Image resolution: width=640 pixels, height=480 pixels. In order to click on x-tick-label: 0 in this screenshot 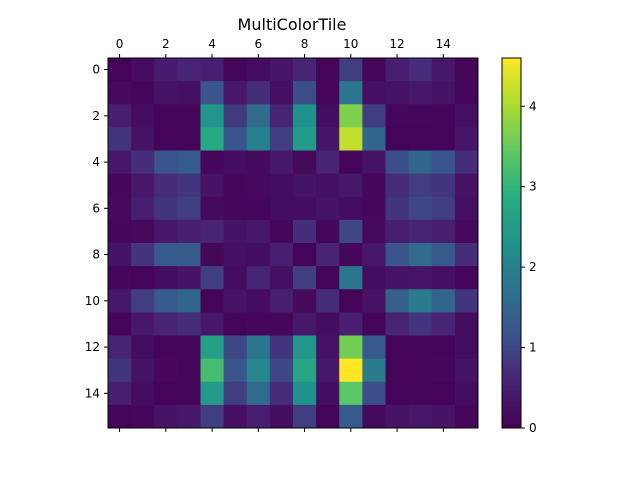, I will do `click(120, 44)`.